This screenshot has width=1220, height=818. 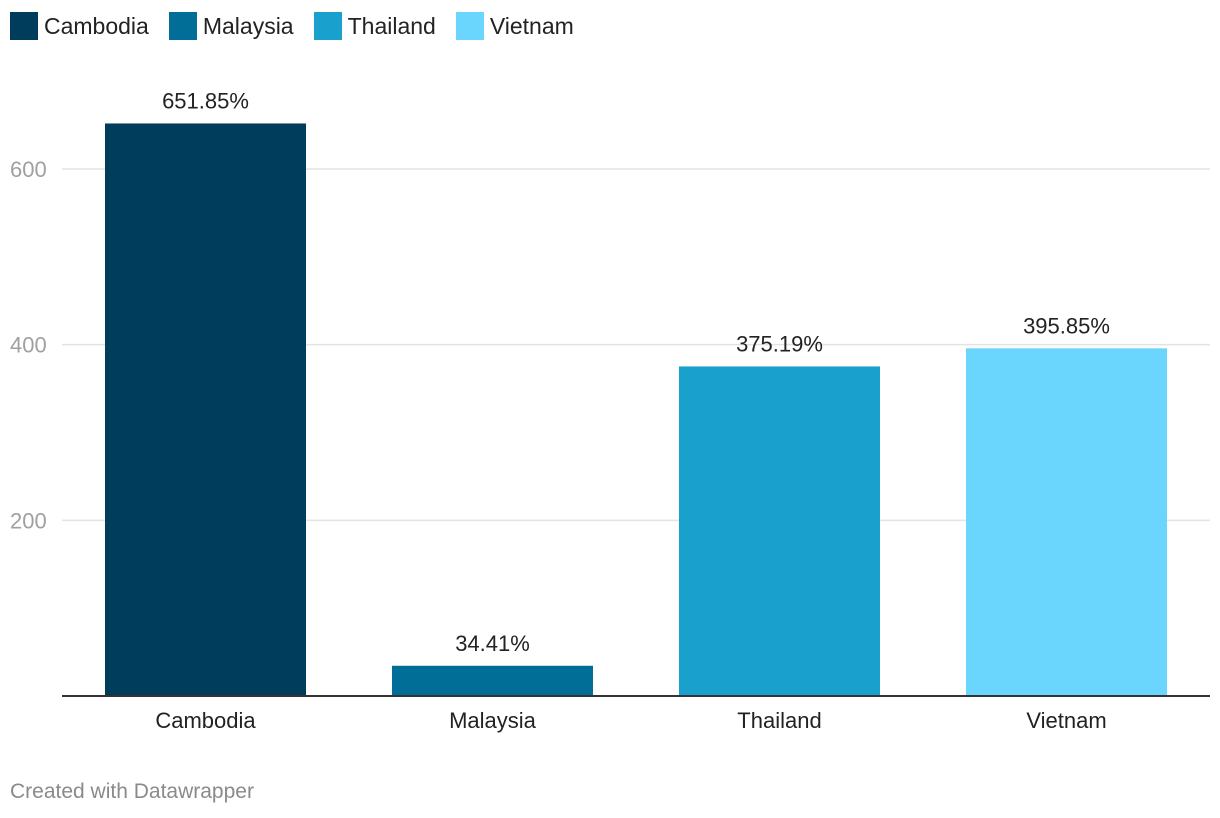 What do you see at coordinates (205, 720) in the screenshot?
I see `x-tick-label: Cambodia` at bounding box center [205, 720].